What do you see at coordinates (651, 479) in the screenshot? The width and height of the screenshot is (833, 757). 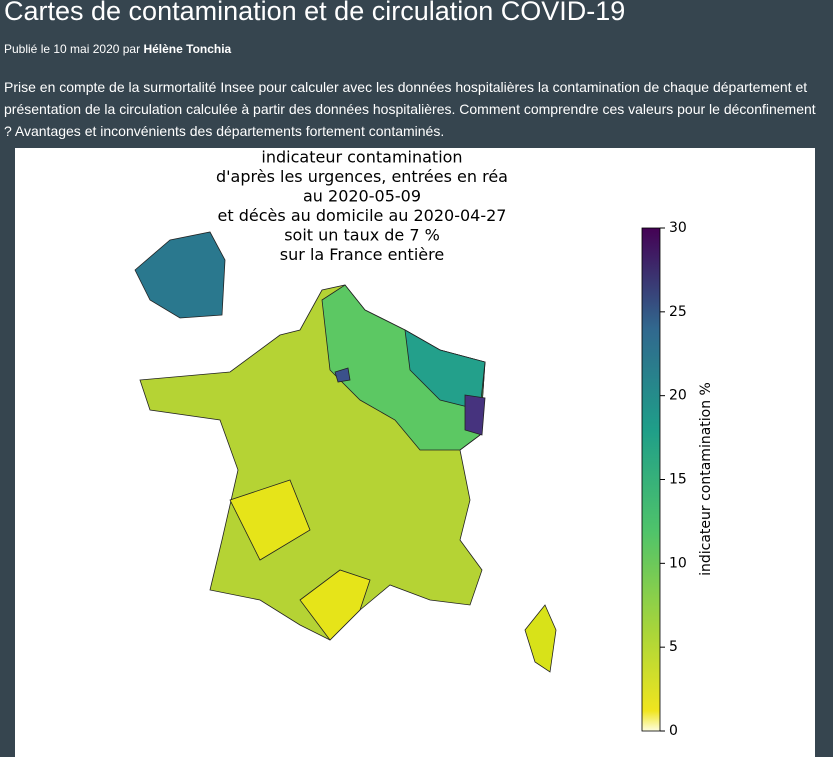 I see `colorbar` at bounding box center [651, 479].